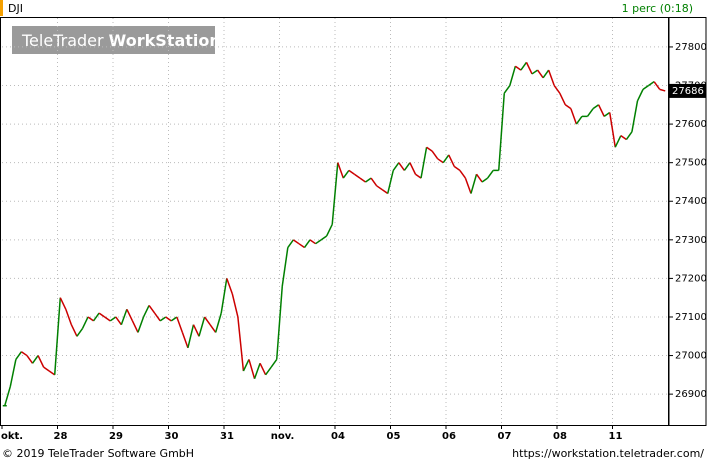 The height and width of the screenshot is (463, 707). What do you see at coordinates (12, 436) in the screenshot?
I see `x-tick-label: okt.` at bounding box center [12, 436].